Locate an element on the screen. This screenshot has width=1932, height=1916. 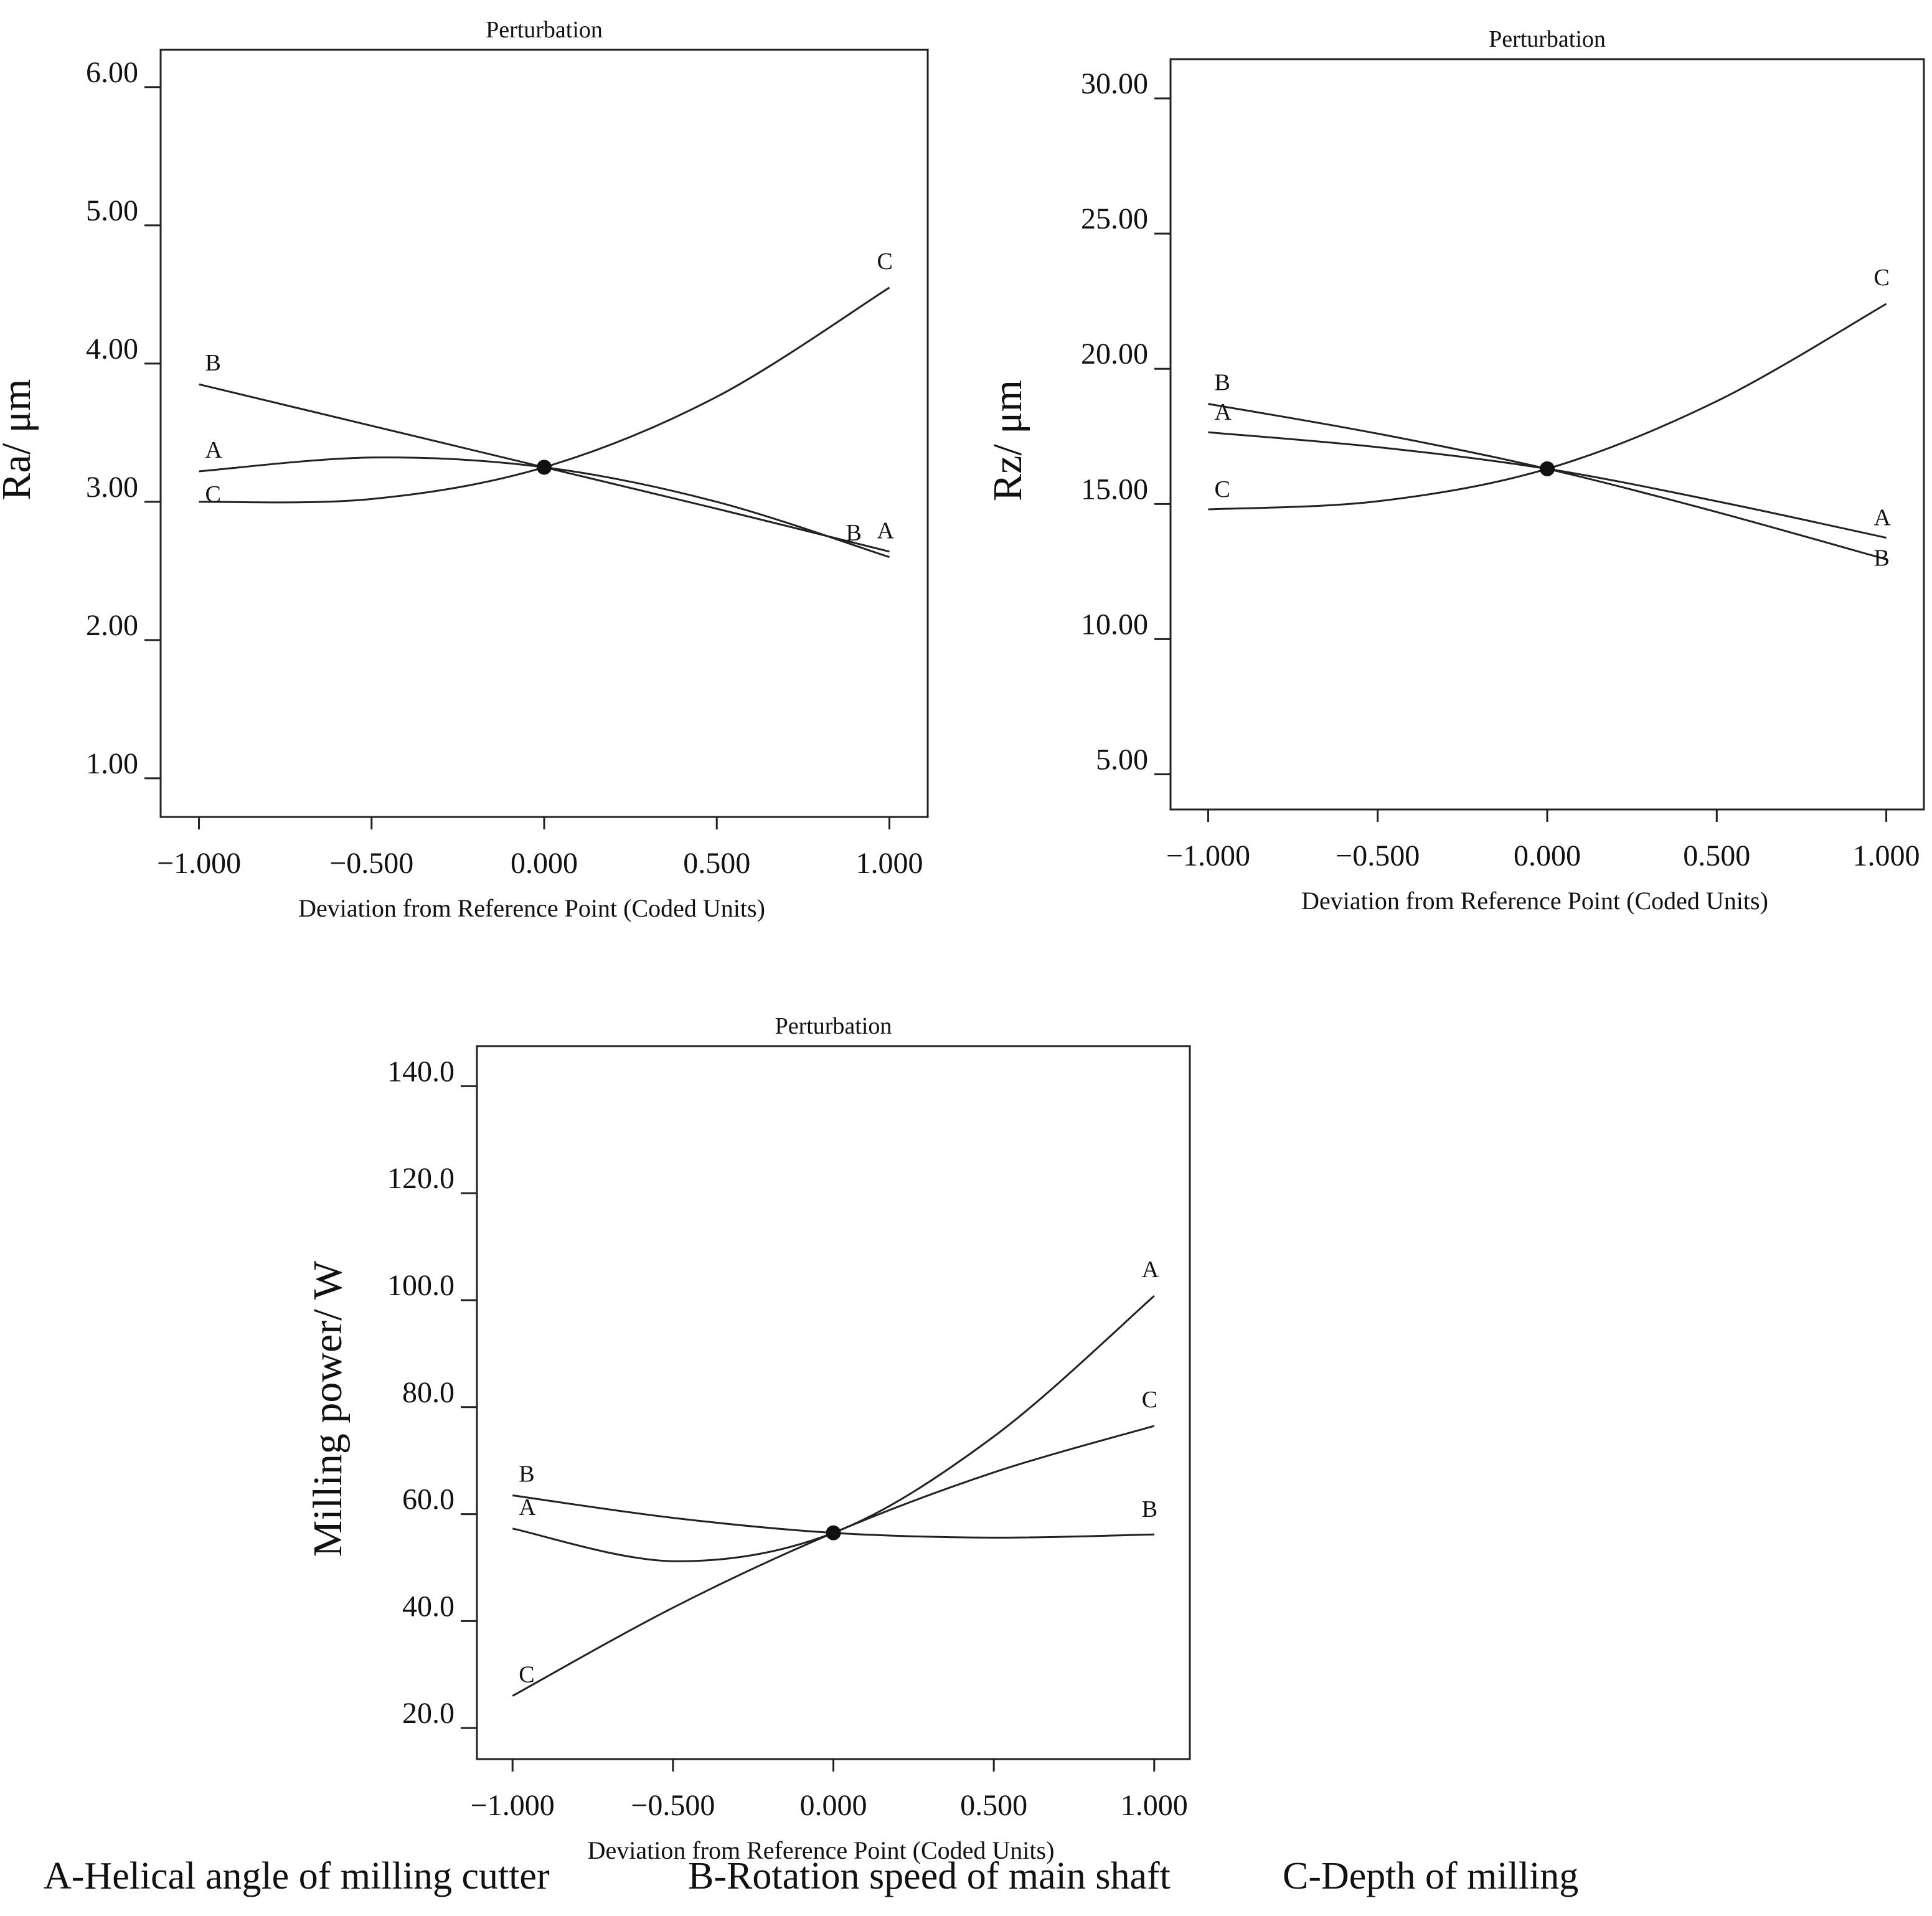
power-x-tick-label: 1.000 is located at coordinates (1154, 1805).